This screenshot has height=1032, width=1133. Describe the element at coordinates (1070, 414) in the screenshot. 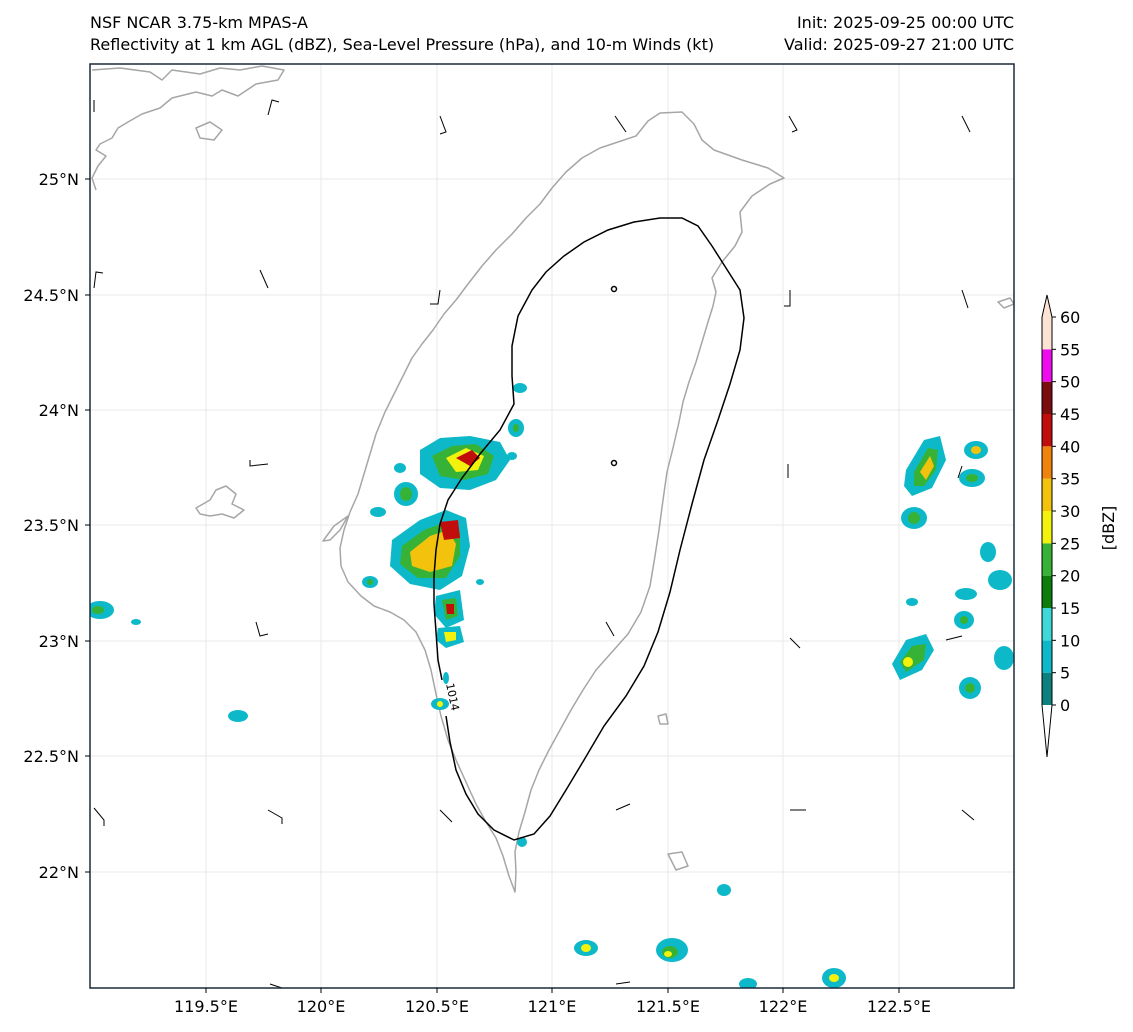

I see `colorbar-tick-label: 45` at that location.